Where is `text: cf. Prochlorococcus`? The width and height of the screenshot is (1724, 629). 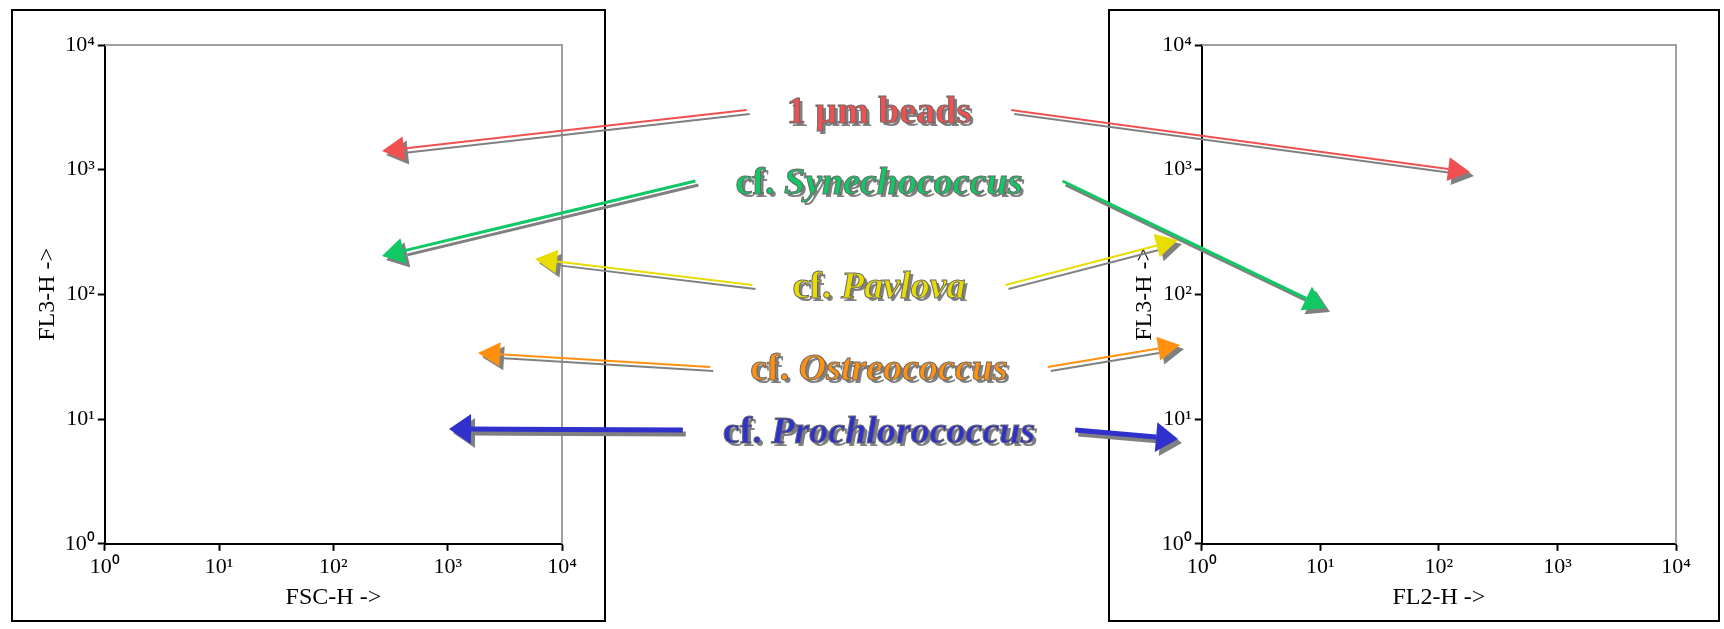 text: cf. Prochlorococcus is located at coordinates (879, 430).